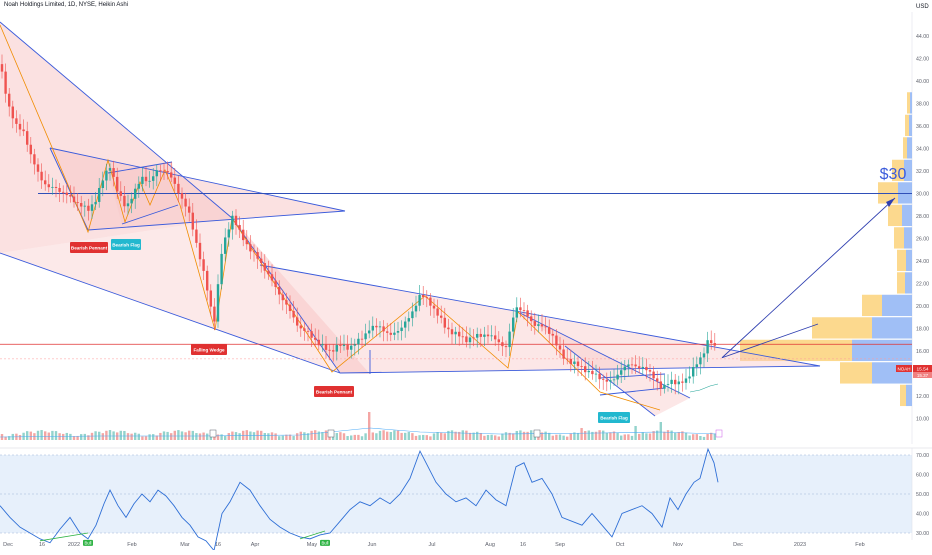 The width and height of the screenshot is (932, 555). I want to click on time-tick-label: 2022, so click(74, 545).